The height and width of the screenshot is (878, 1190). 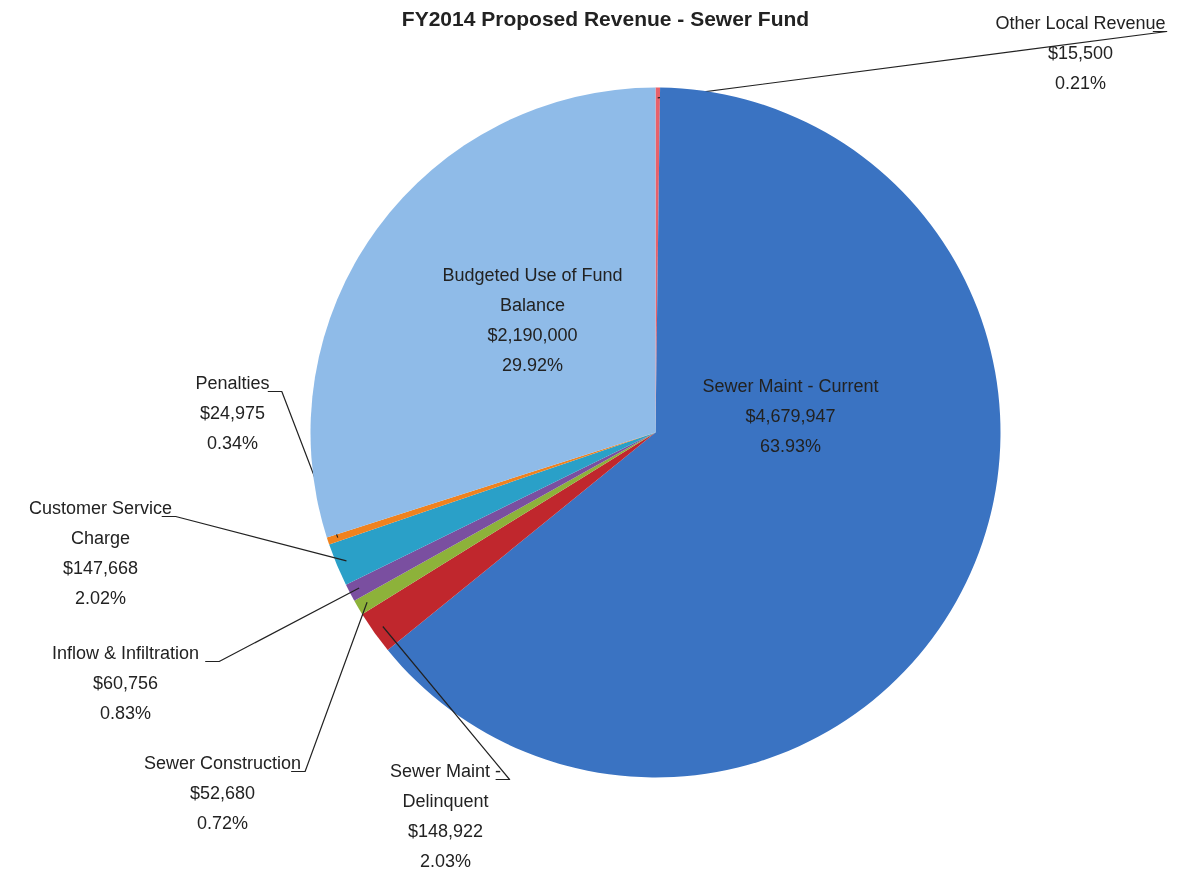 What do you see at coordinates (125, 697) in the screenshot?
I see `data-label: $60,756 0.83%` at bounding box center [125, 697].